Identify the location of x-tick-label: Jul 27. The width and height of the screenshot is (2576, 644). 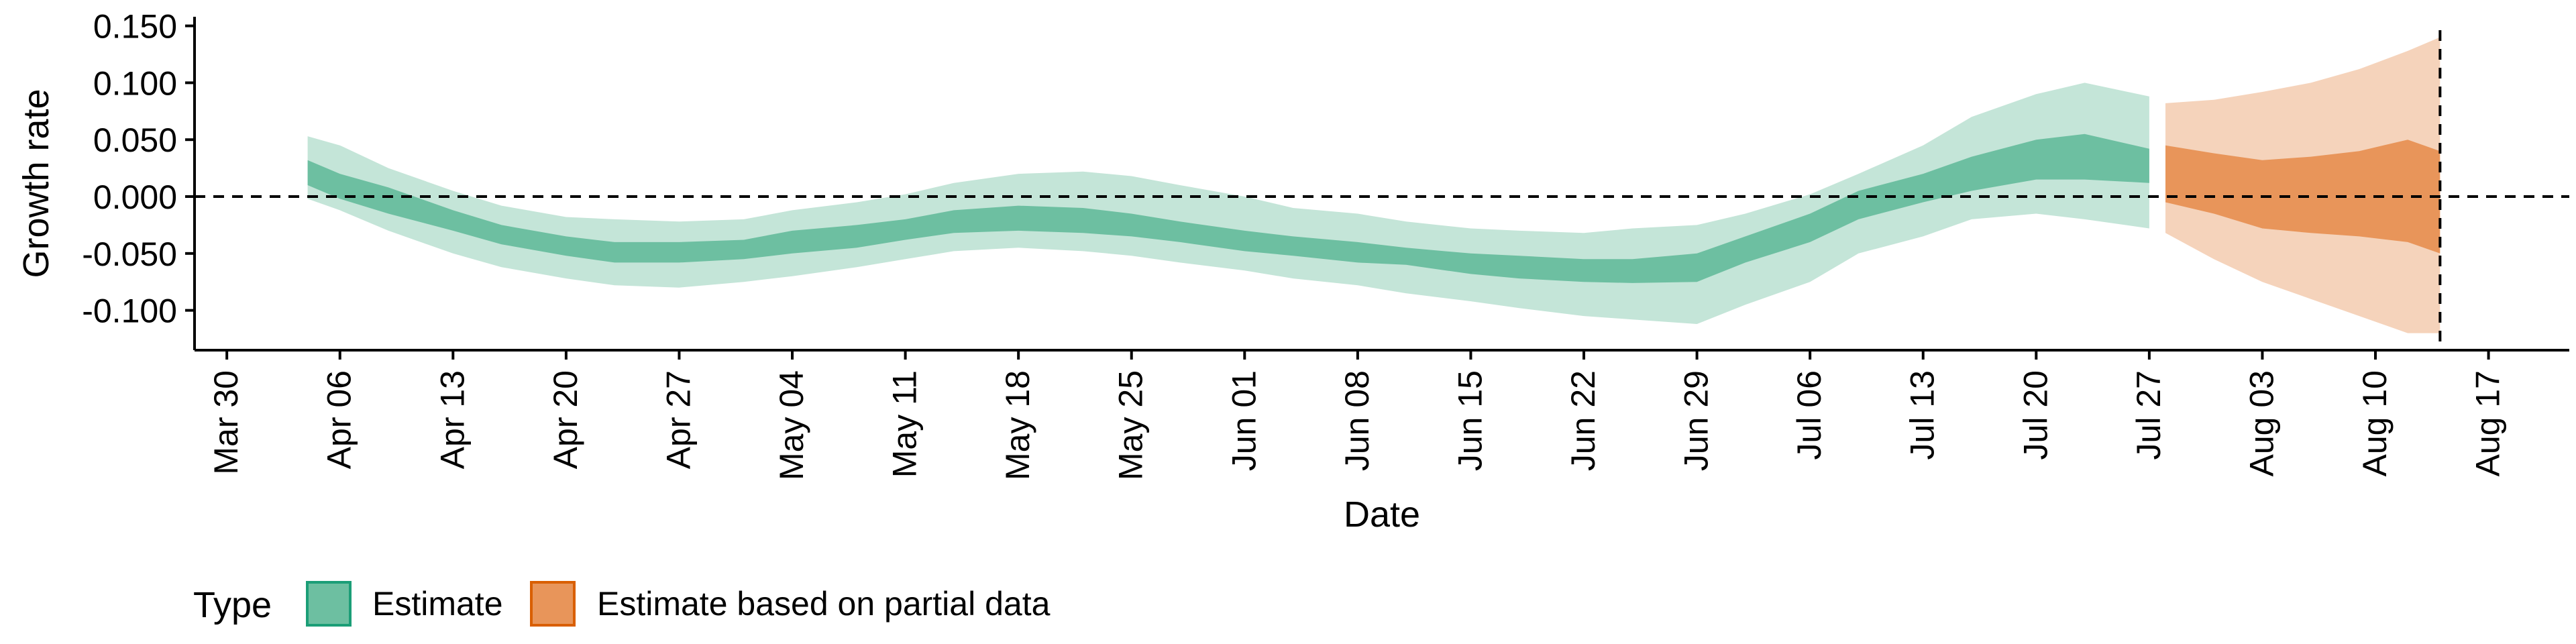
(2148, 415).